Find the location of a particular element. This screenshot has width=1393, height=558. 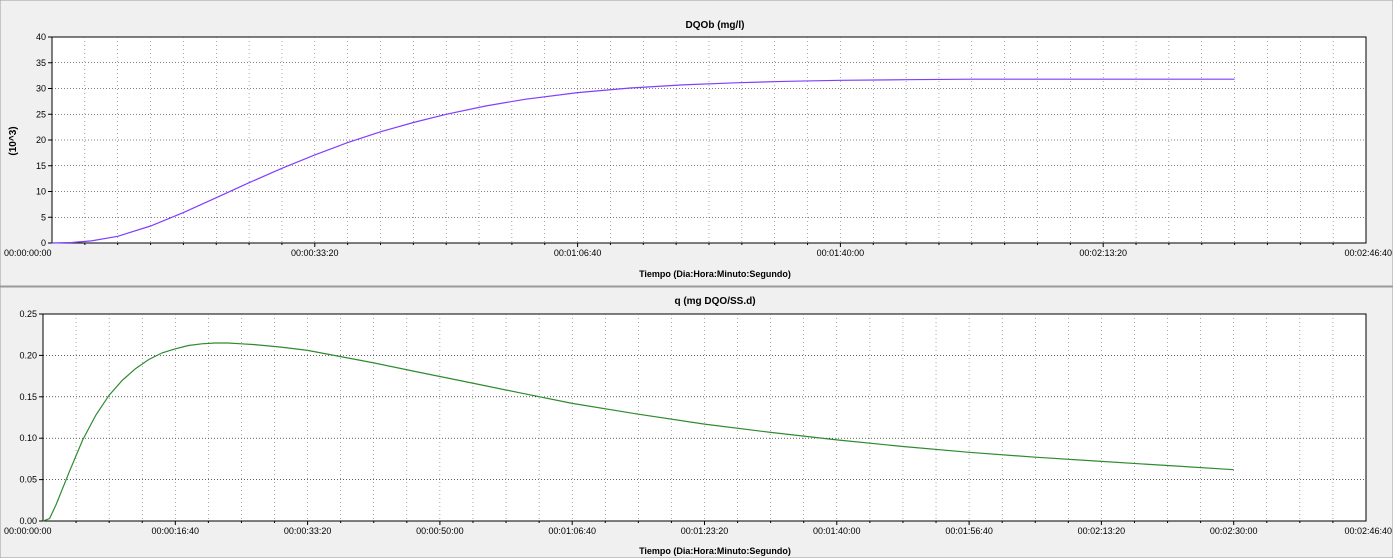

y-tick-label: 40 is located at coordinates (41, 37).